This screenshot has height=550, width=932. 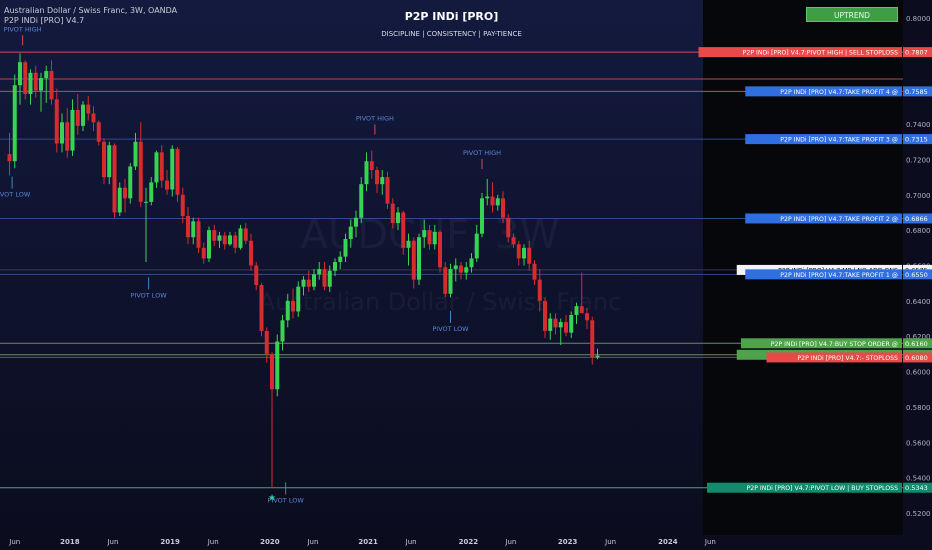 I want to click on pivot-star-icon: ★, so click(x=272, y=498).